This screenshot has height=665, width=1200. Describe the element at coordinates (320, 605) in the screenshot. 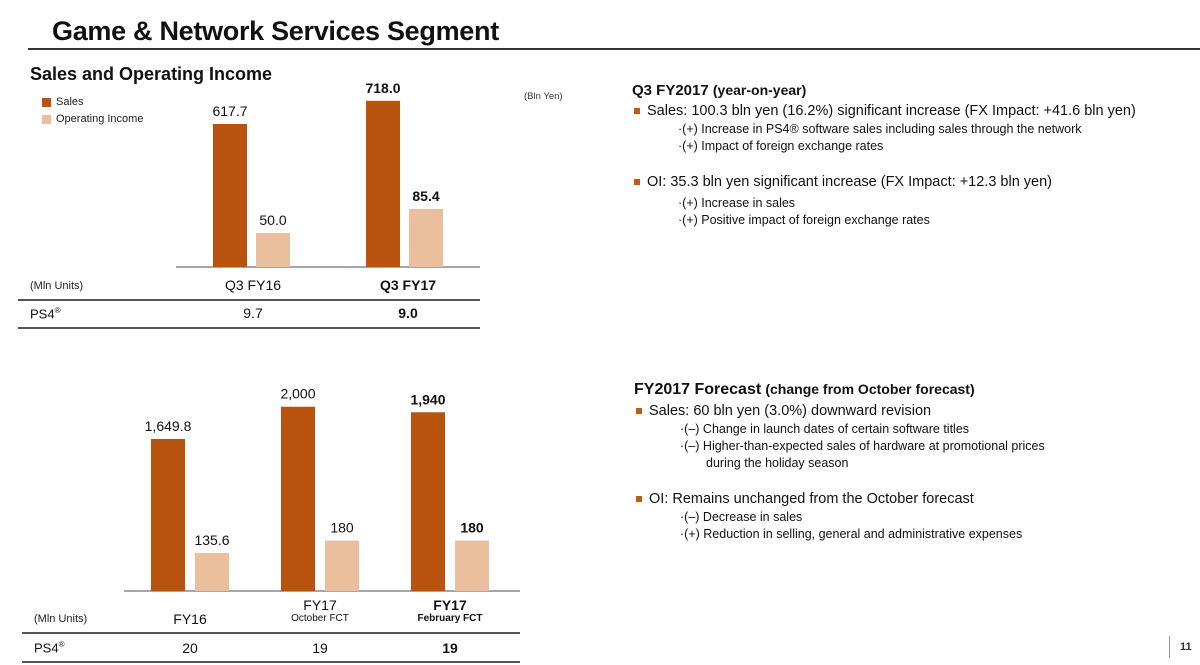

I see `header-fy17-oct-main: FY17` at that location.